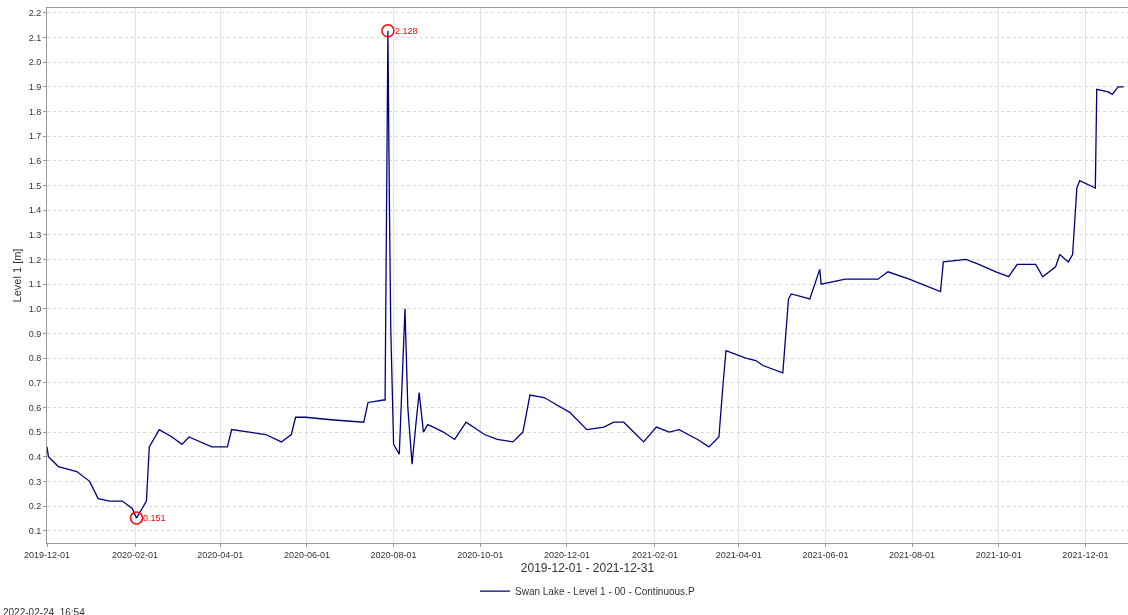 The height and width of the screenshot is (615, 1128). I want to click on y-tick-label: 1.5, so click(35, 185).